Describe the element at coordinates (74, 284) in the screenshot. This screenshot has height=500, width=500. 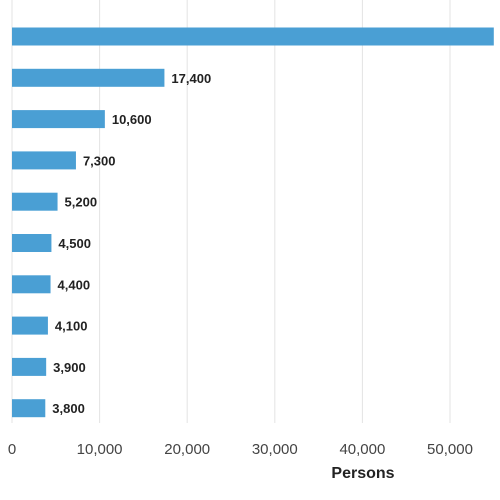
I see `bar-value-label: 4,400` at that location.